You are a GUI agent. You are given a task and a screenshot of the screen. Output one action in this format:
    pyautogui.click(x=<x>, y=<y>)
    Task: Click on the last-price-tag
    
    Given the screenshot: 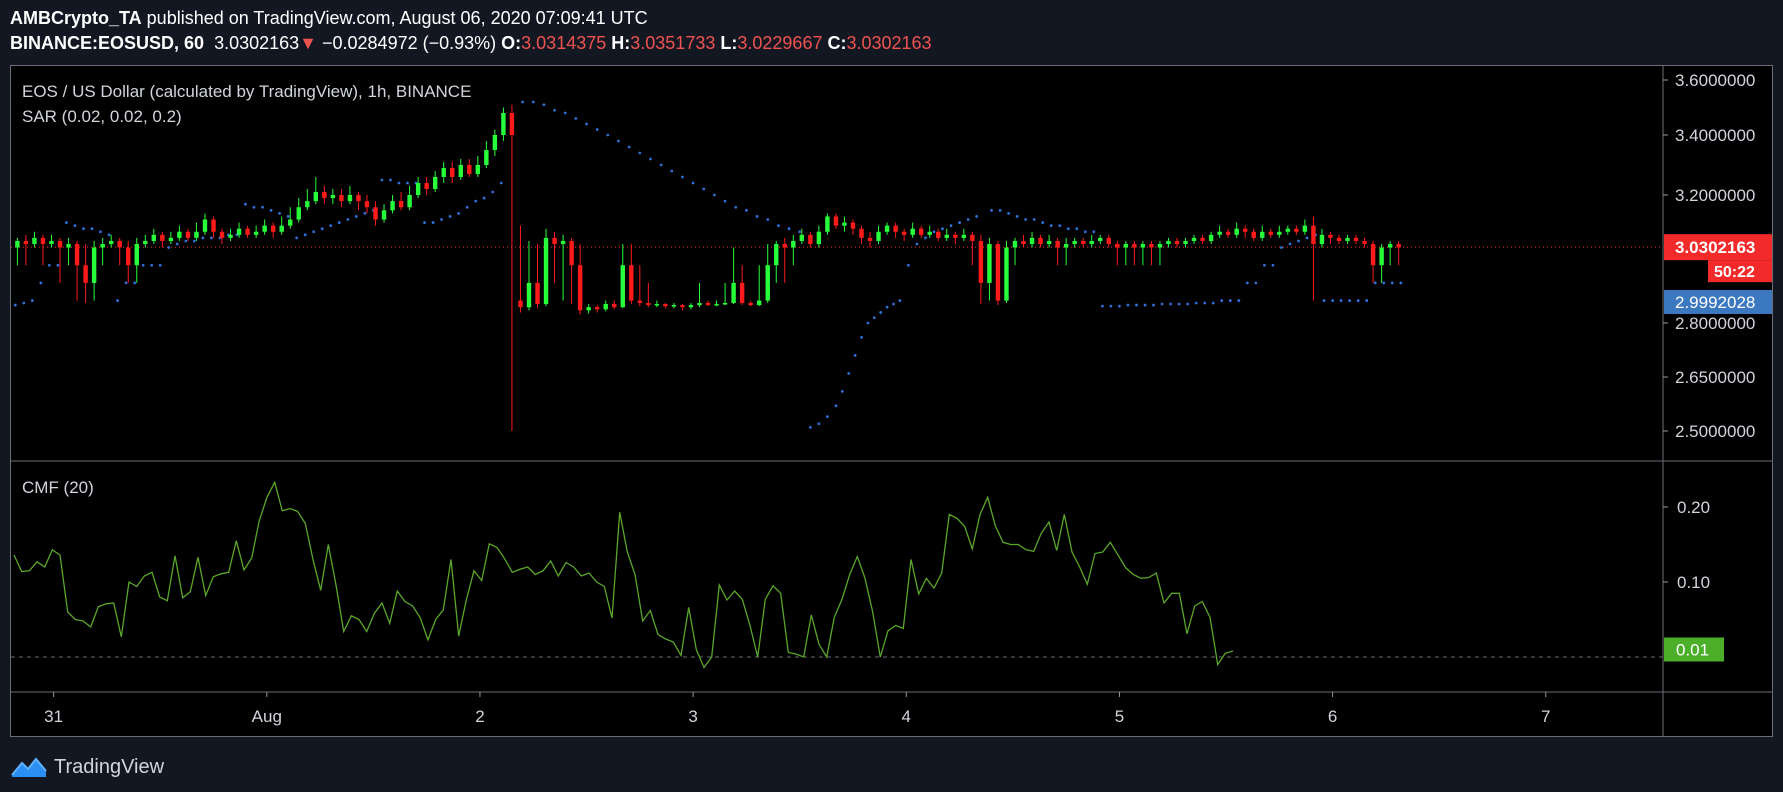 What is the action you would take?
    pyautogui.click(x=1718, y=247)
    